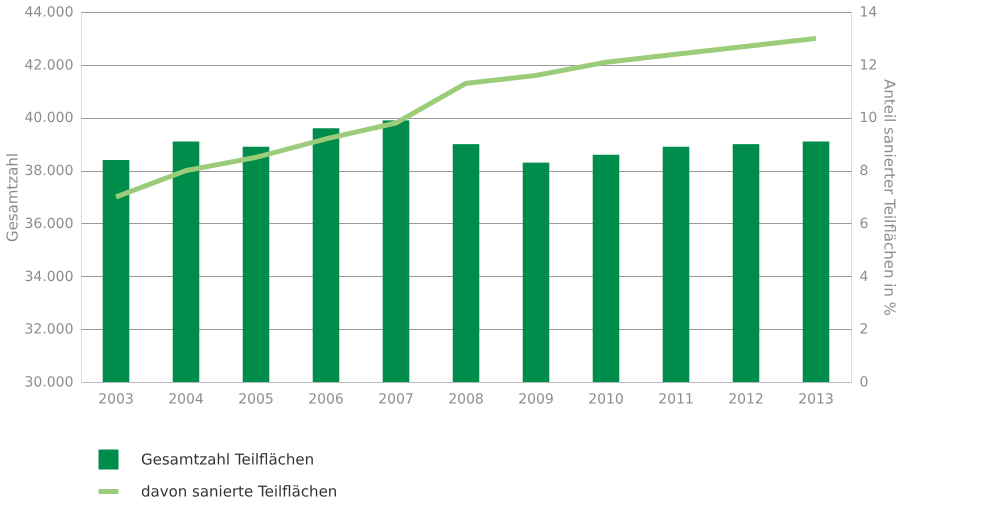  I want to click on y-tick-label: 38.000, so click(49, 171).